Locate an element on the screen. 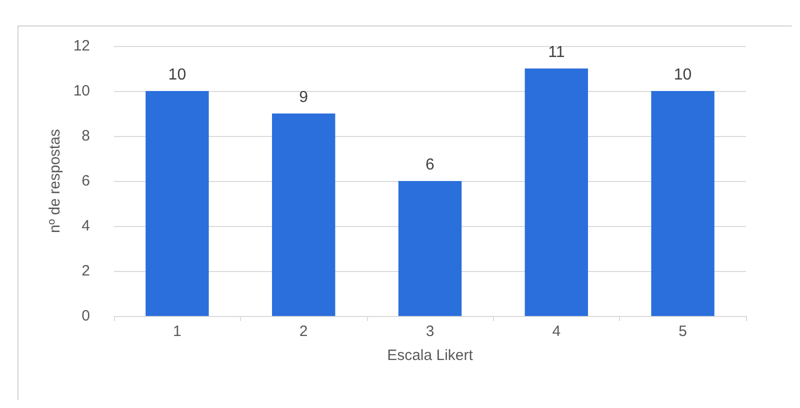 The height and width of the screenshot is (408, 800). y-tick-label: 10 is located at coordinates (81, 91).